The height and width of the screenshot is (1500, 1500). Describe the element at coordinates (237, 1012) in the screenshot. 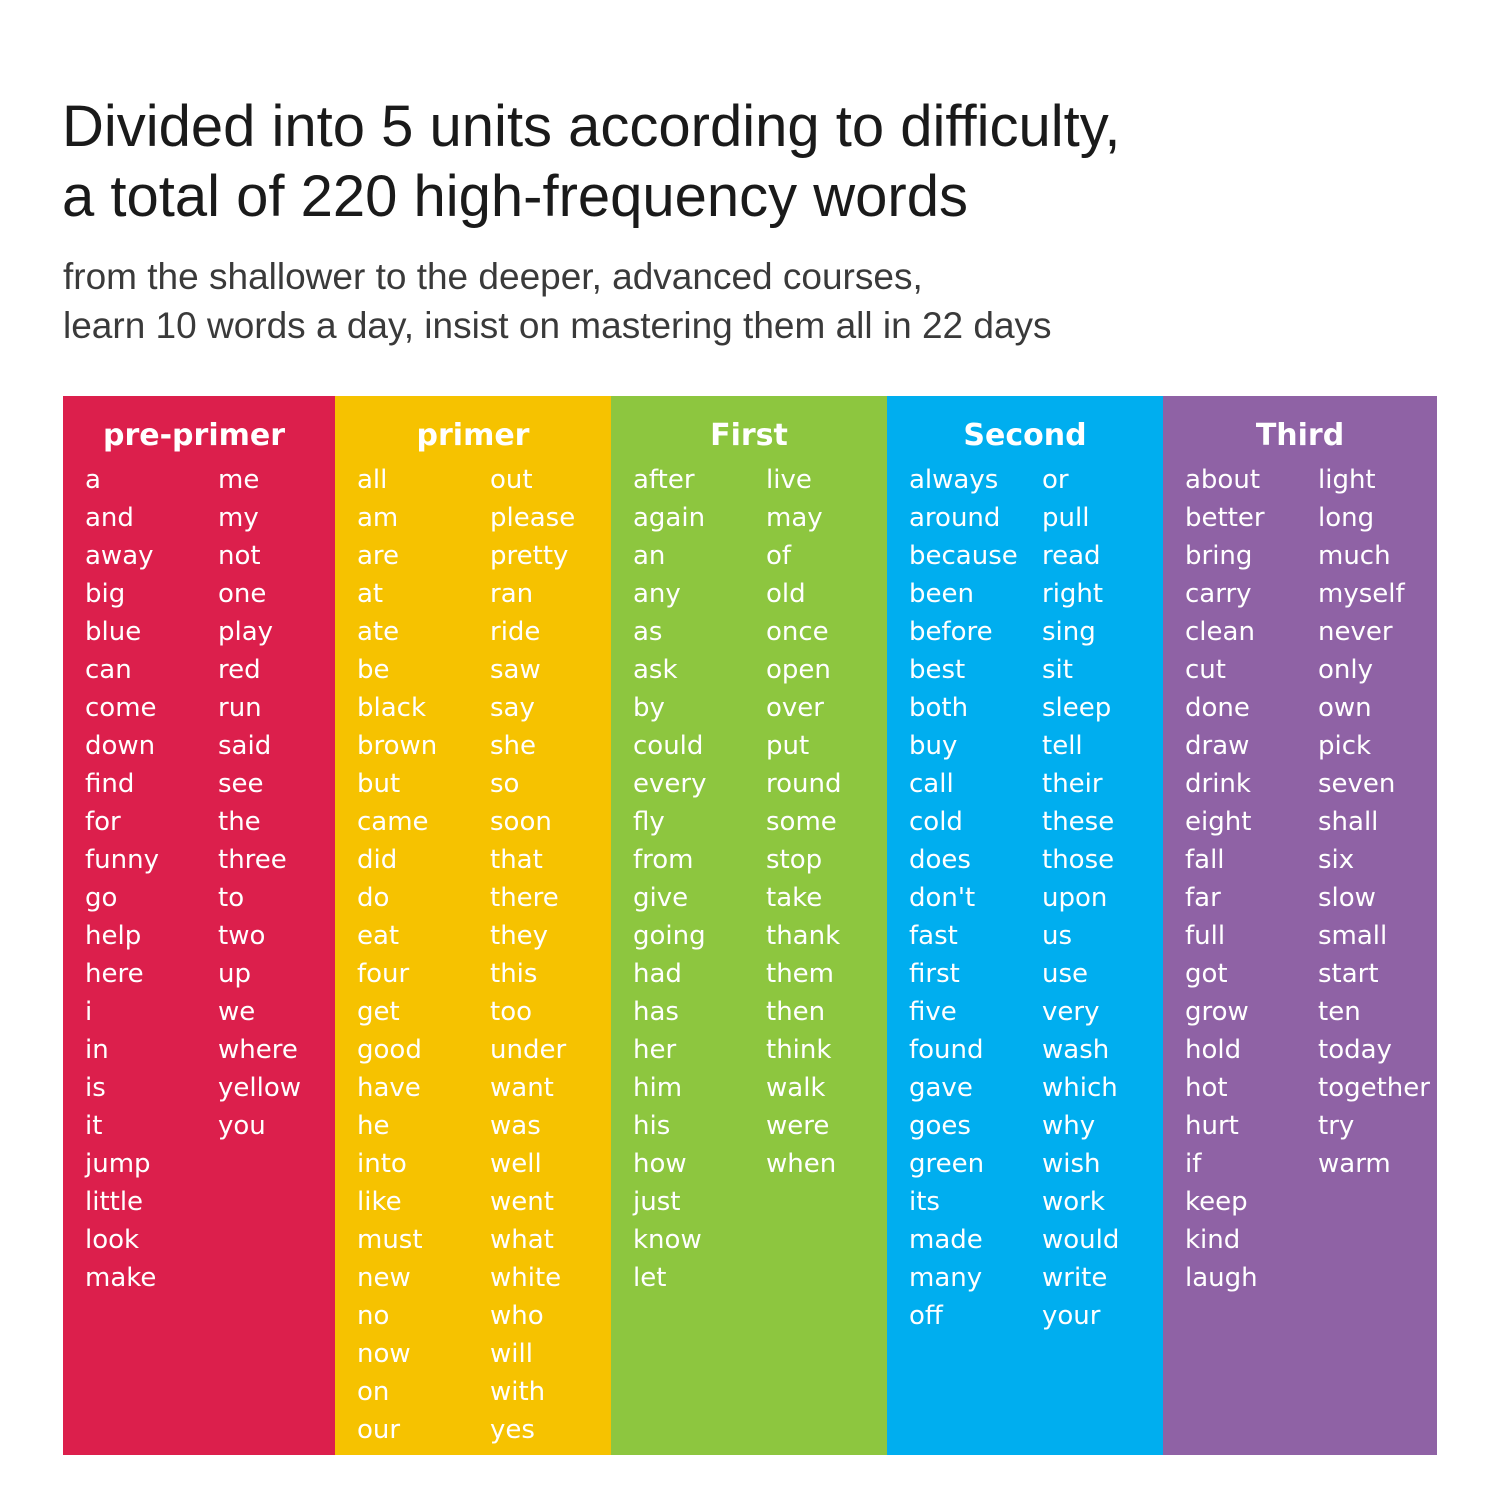

I see `word: we` at that location.